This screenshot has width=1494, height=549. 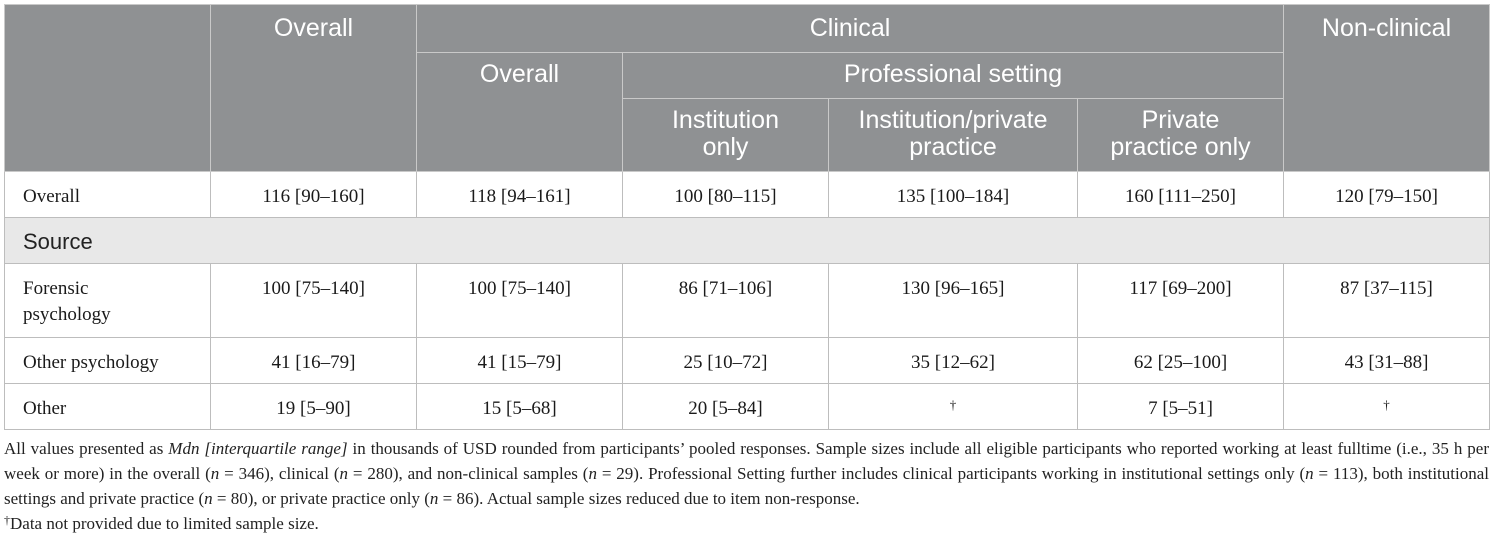 What do you see at coordinates (107, 88) in the screenshot?
I see `header-empty-cell` at bounding box center [107, 88].